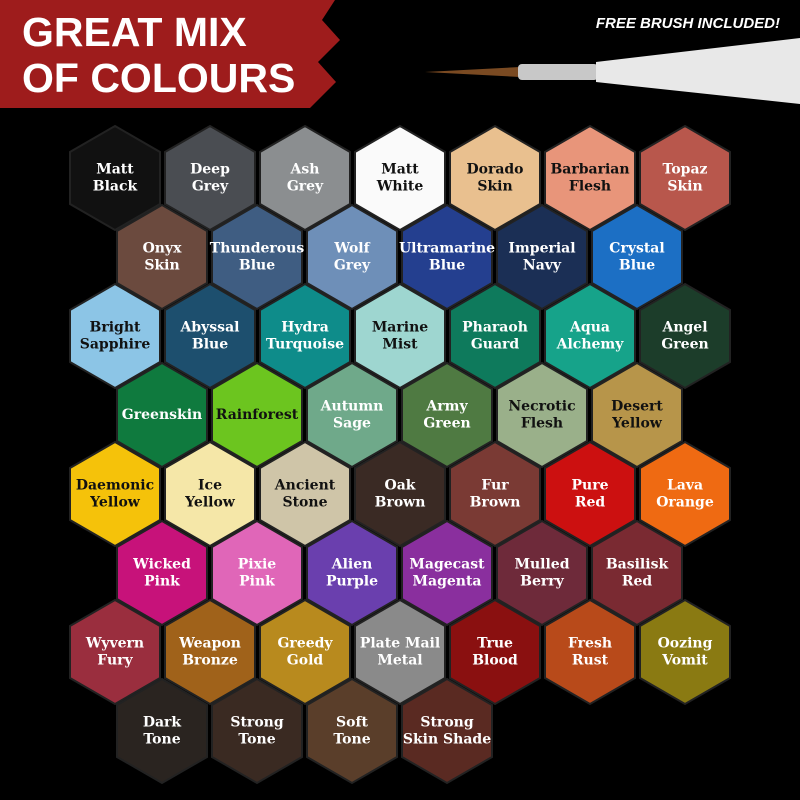  I want to click on paint-name: Fur, so click(495, 486).